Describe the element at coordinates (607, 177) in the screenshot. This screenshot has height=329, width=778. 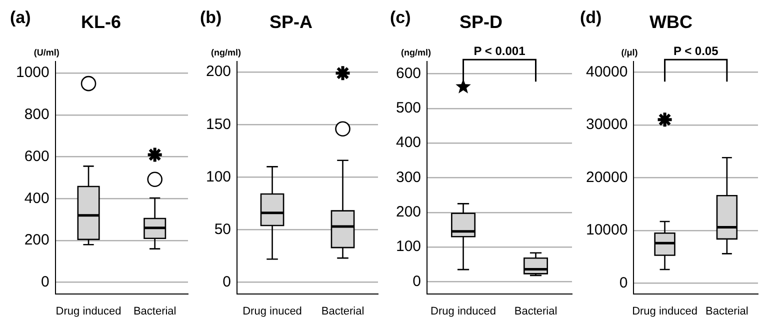
I see `y-tick-label: 20000` at that location.